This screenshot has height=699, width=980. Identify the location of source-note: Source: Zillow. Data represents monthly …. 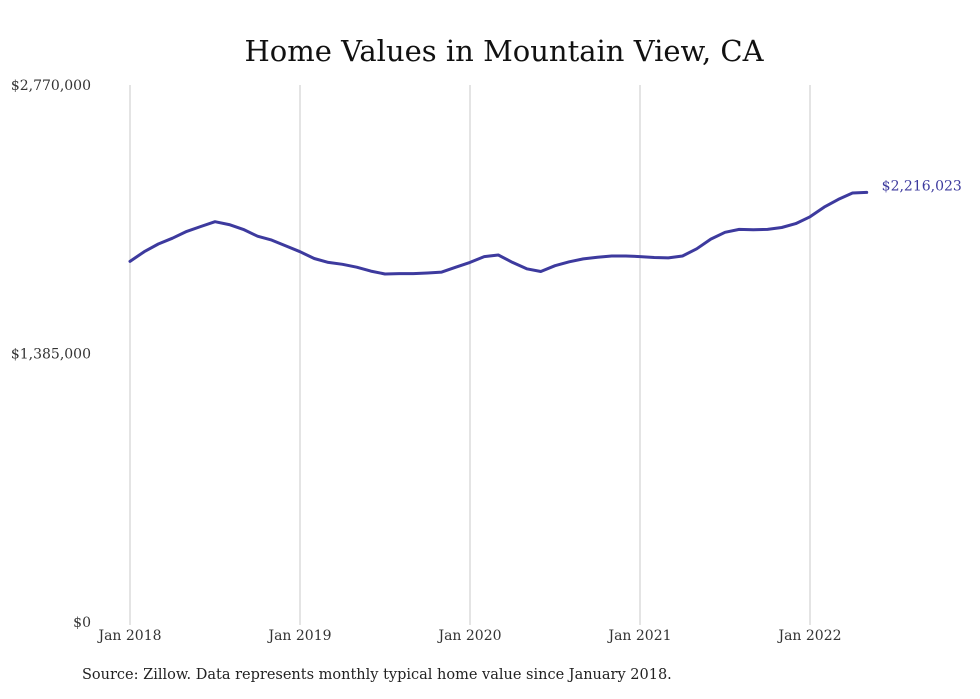
(377, 675).